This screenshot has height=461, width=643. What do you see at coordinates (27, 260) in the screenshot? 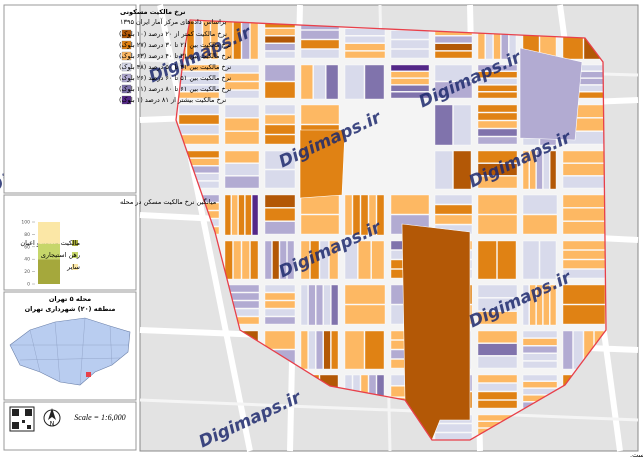
I see `y-tick-label: 40` at bounding box center [27, 260].